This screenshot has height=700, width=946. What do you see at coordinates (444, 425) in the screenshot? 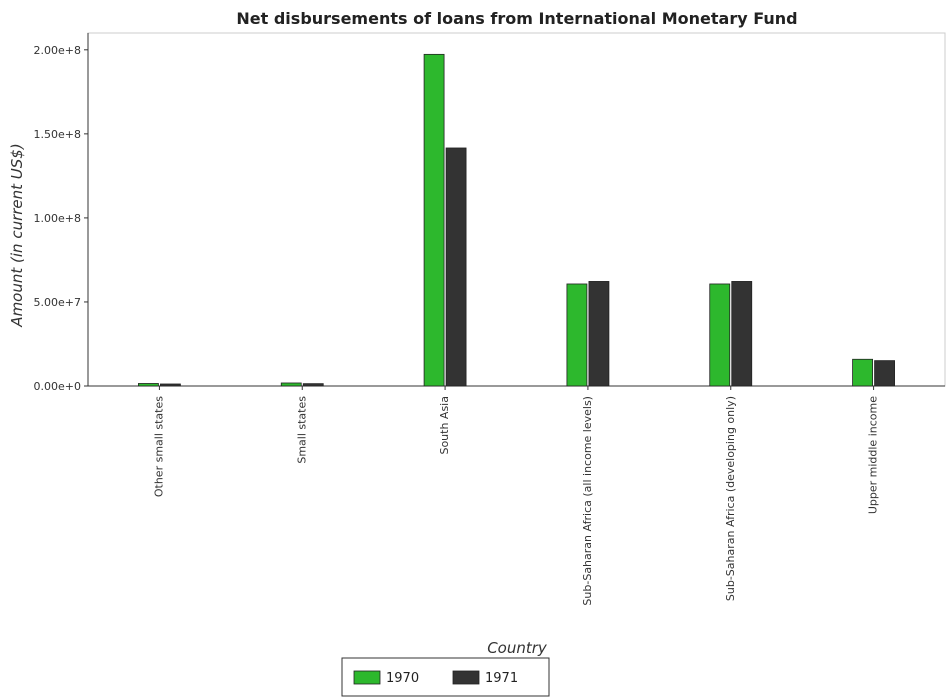
I see `x-tick-label: South Asia` at bounding box center [444, 425].